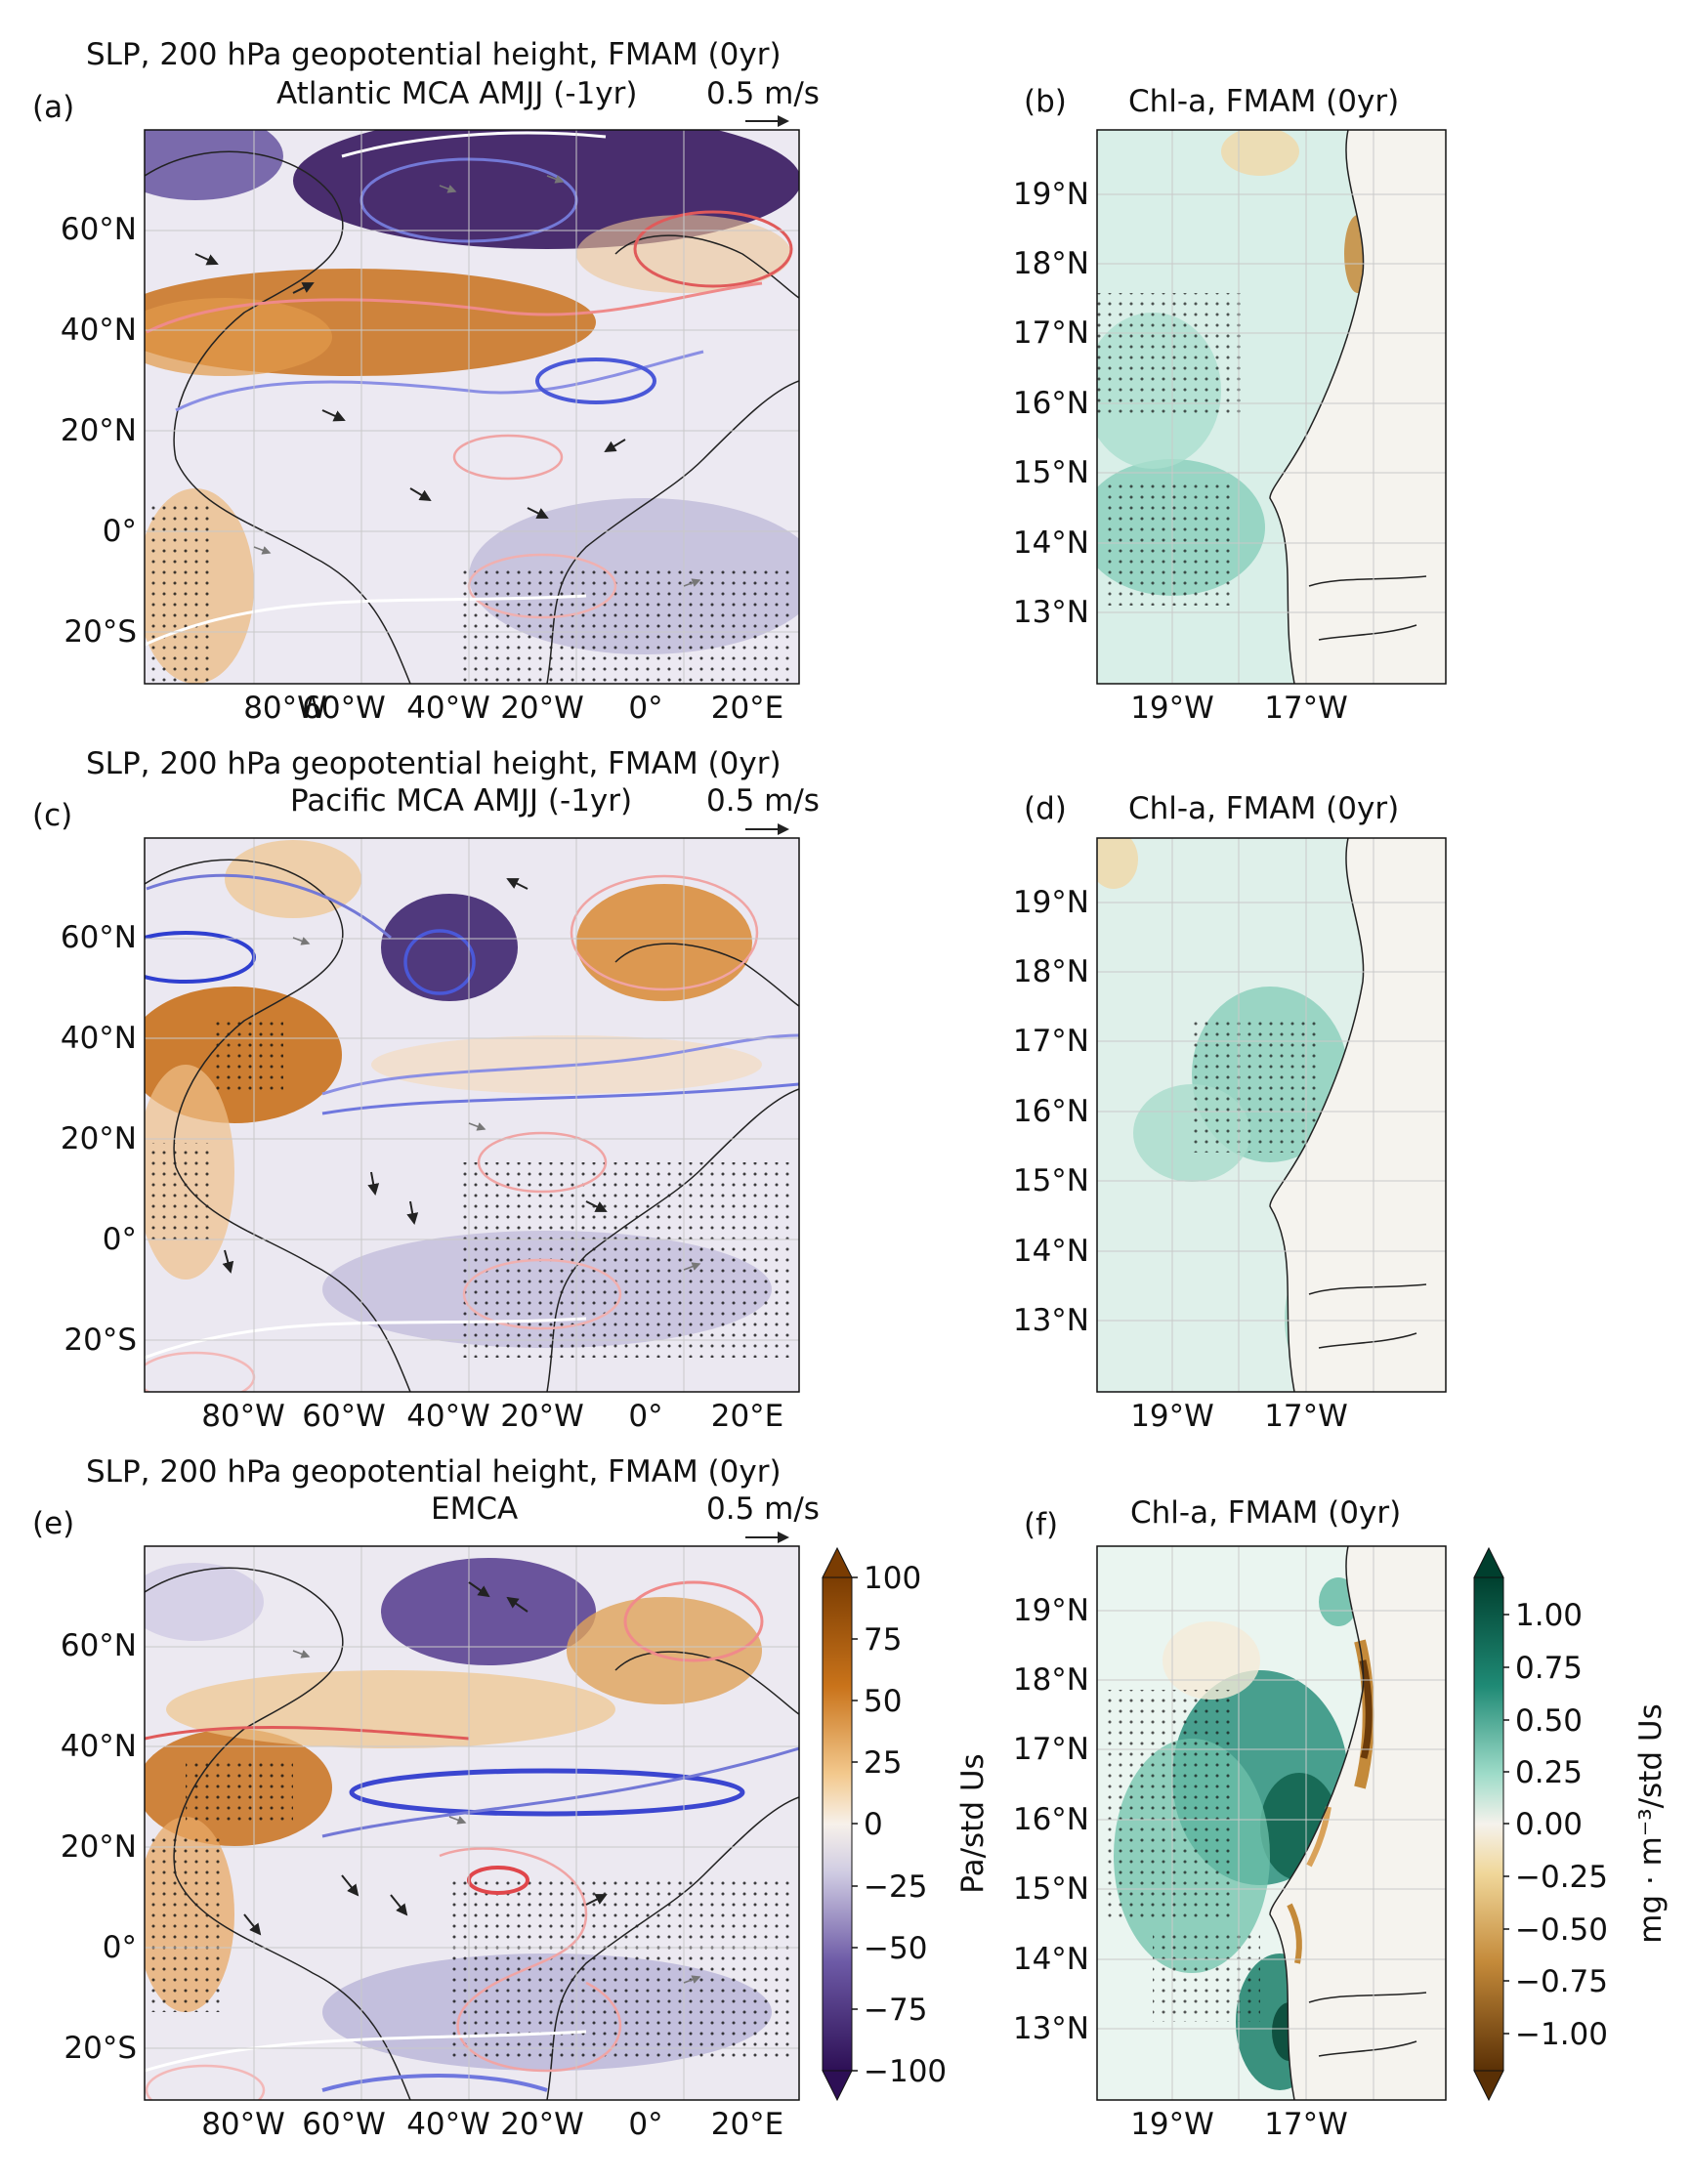 The image size is (1691, 2184). What do you see at coordinates (542, 2124) in the screenshot?
I see `panel-e-lon-3: 20°W` at bounding box center [542, 2124].